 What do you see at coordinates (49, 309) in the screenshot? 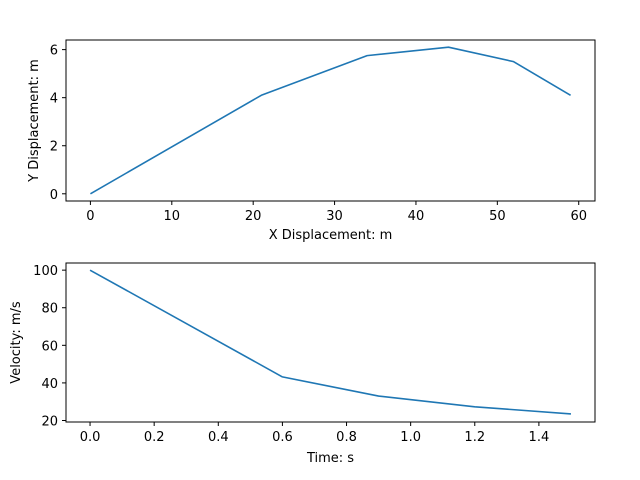
I see `velocity-y-tick-label: 80` at bounding box center [49, 309].